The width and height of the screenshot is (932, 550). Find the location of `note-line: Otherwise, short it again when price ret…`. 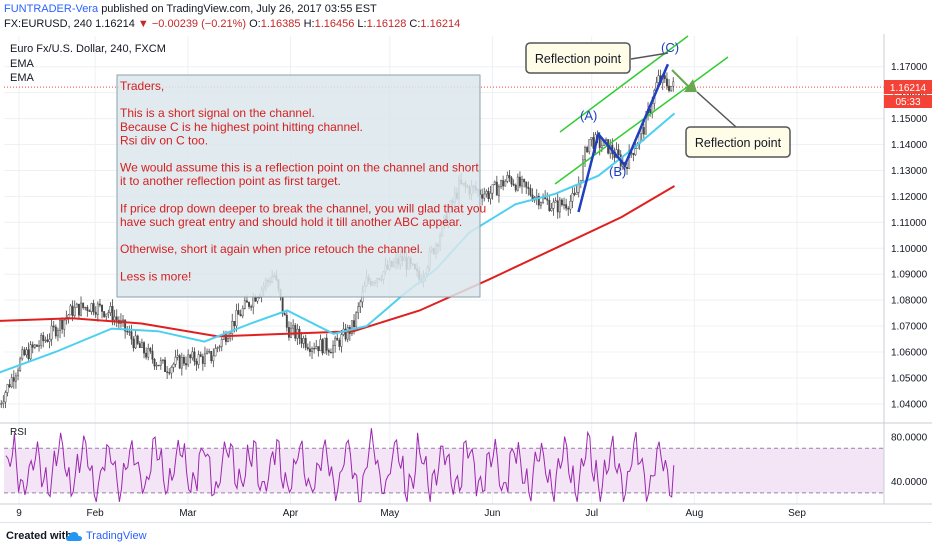

note-line: Otherwise, short it again when price ret… is located at coordinates (271, 249).